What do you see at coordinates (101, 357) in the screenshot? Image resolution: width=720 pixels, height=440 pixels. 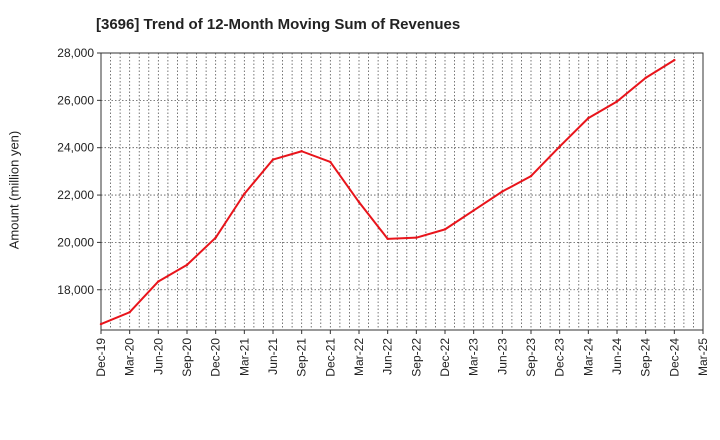 I see `x-tick-label: Dec-19` at bounding box center [101, 357].